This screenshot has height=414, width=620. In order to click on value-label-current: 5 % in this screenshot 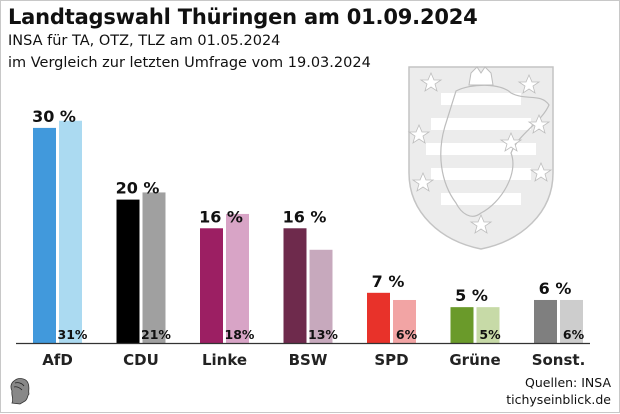, I will do `click(471, 295)`.